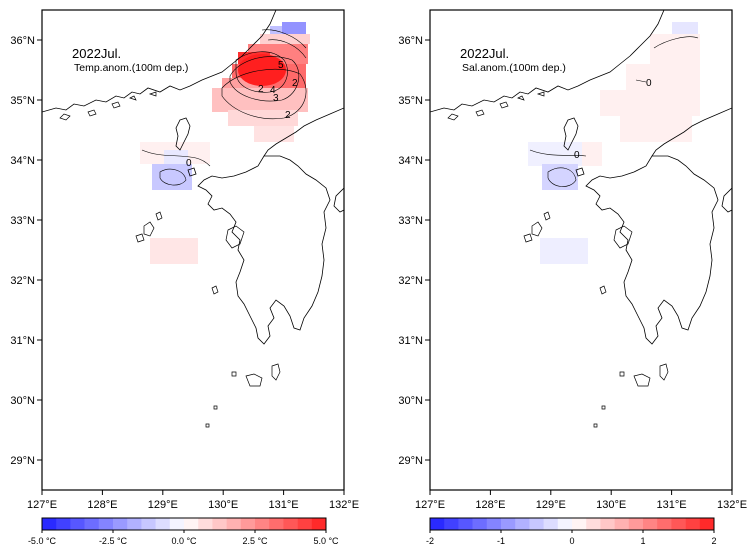 The height and width of the screenshot is (547, 753). I want to click on right-panel-title: 2022Jul., so click(484, 53).